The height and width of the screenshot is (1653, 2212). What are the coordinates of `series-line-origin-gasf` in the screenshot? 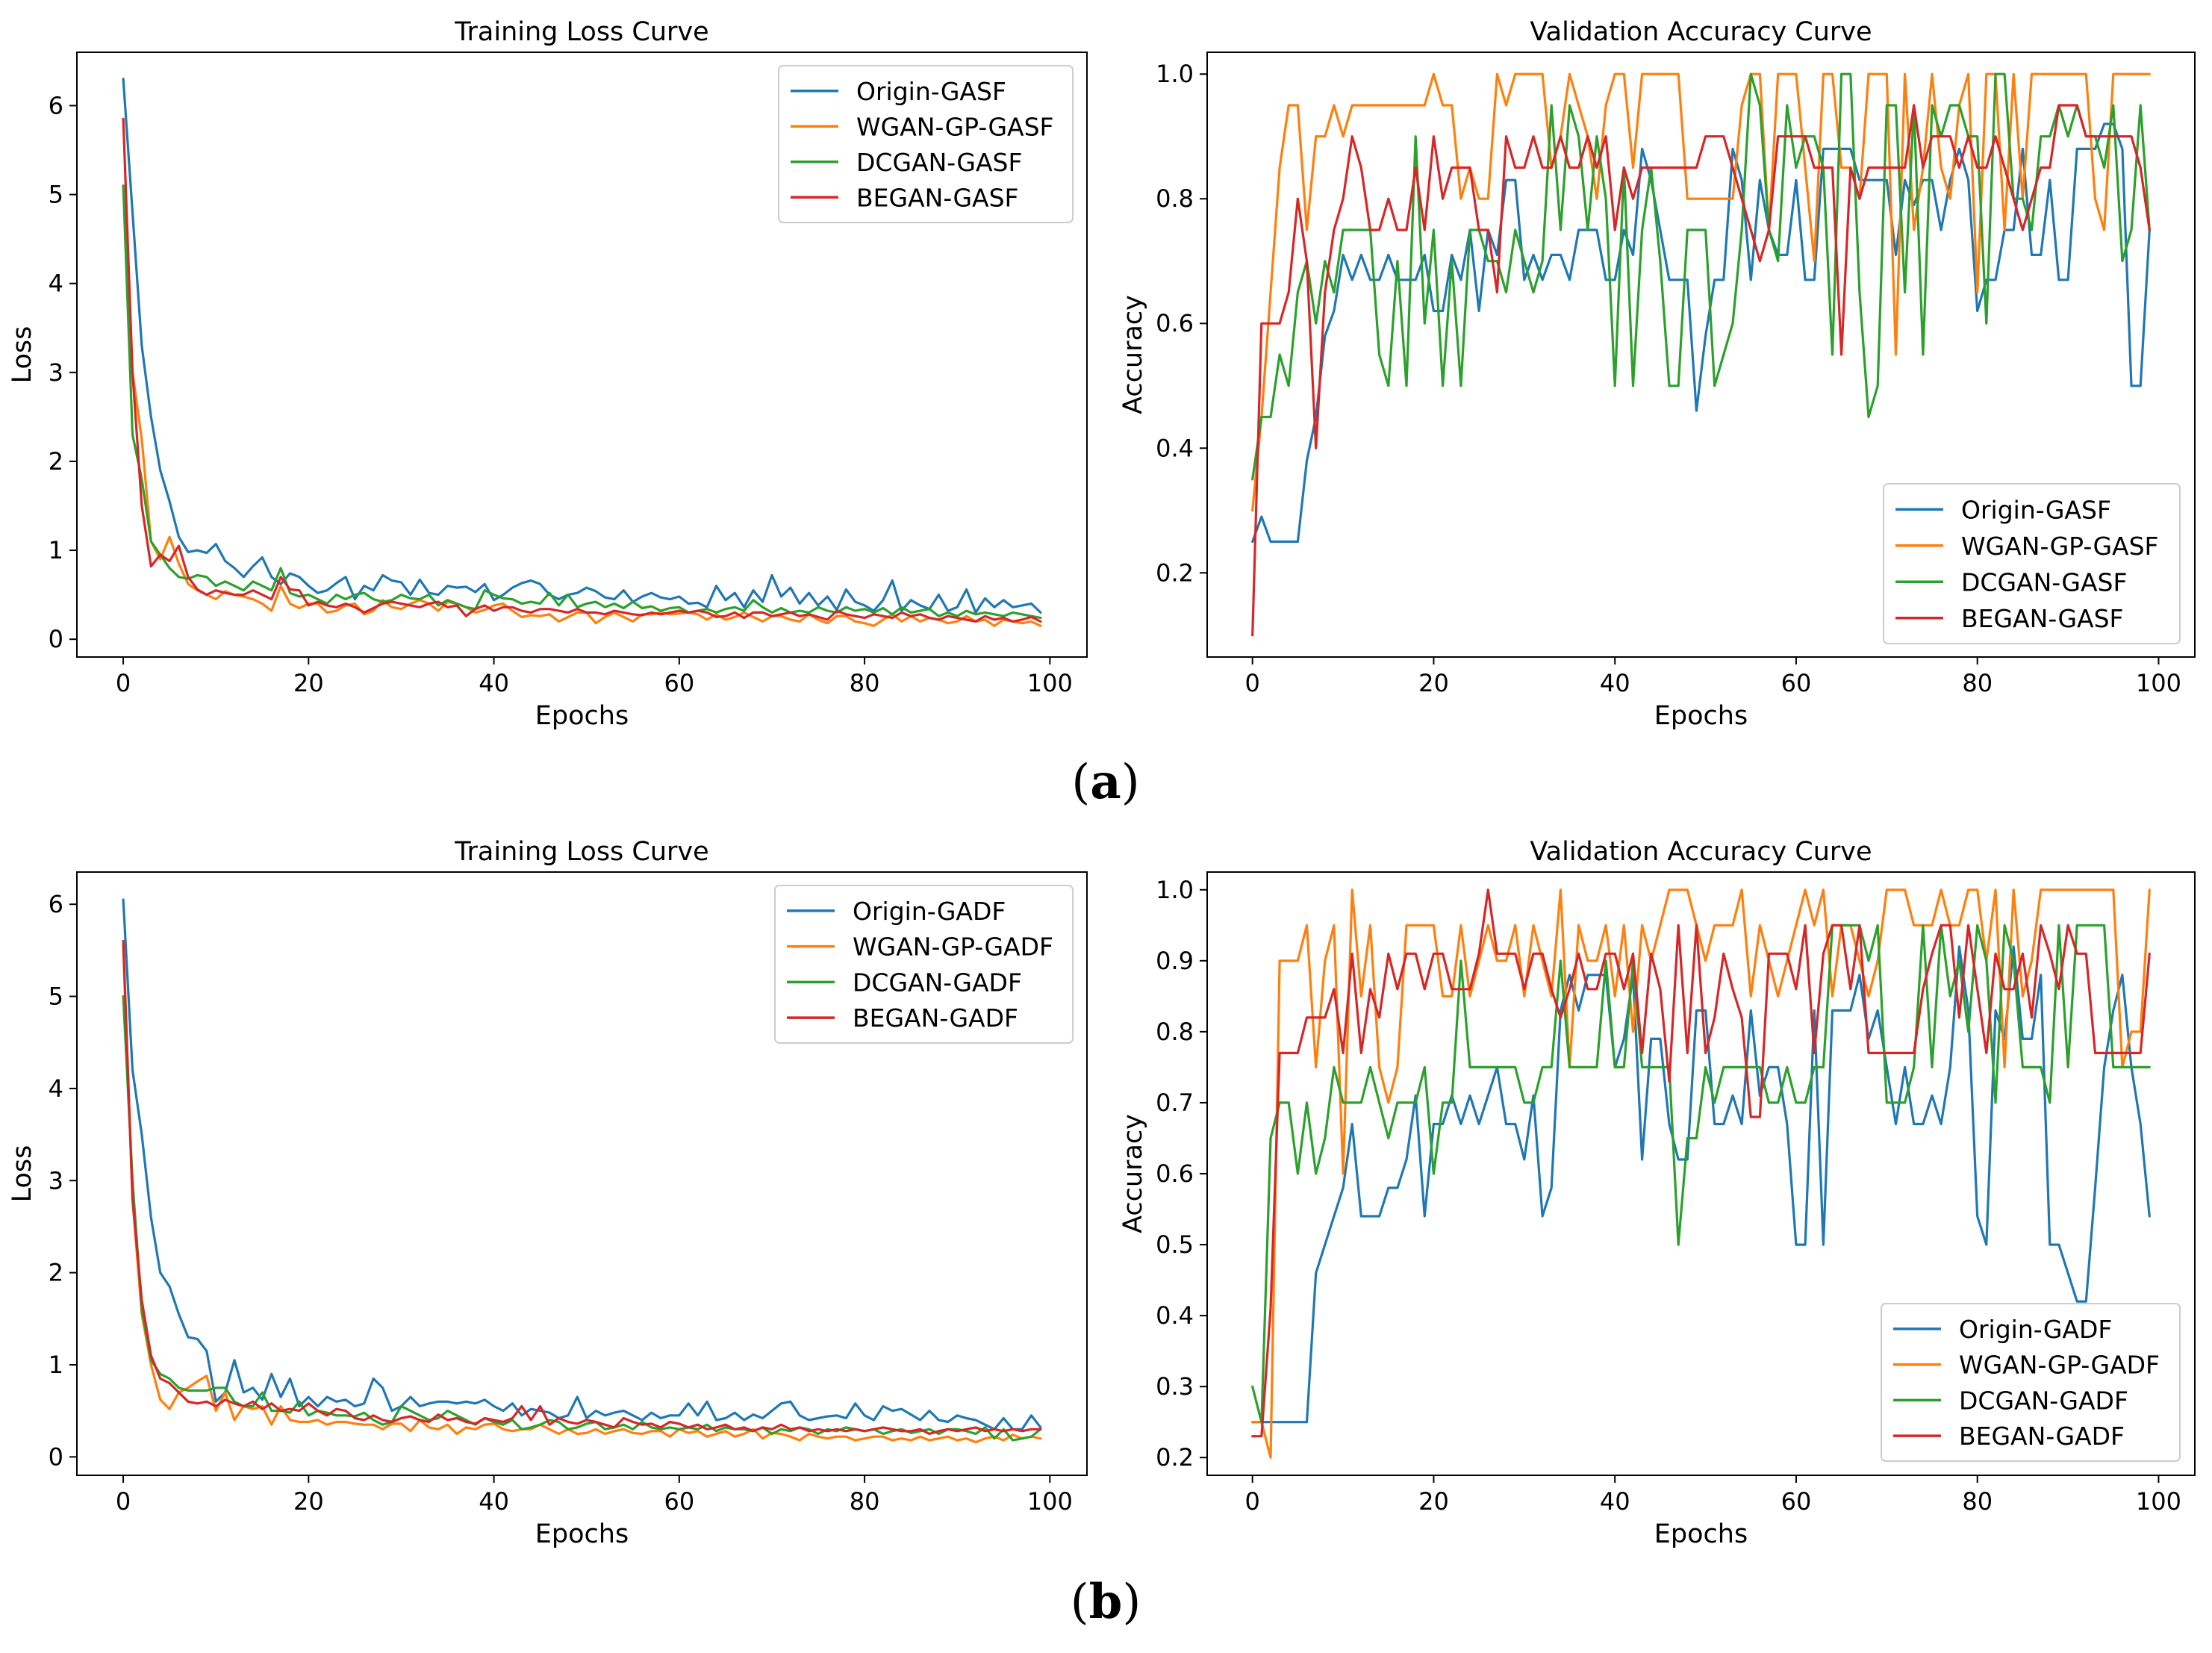 It's located at (1701, 333).